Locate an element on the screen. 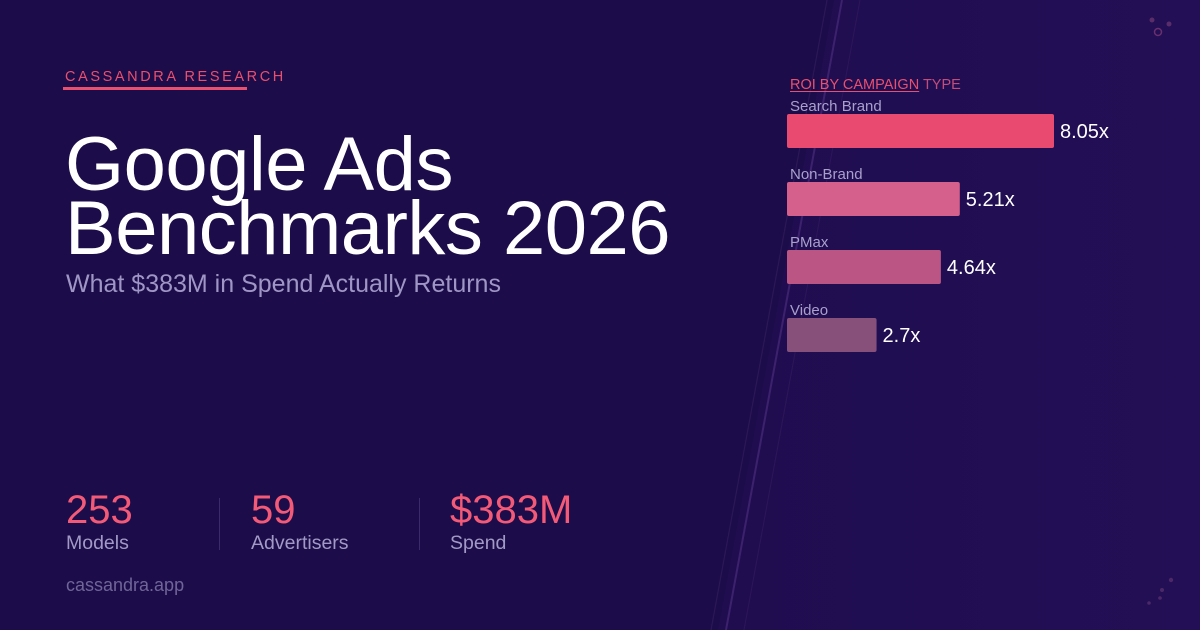  bar-value-label: 4.64x is located at coordinates (971, 268).